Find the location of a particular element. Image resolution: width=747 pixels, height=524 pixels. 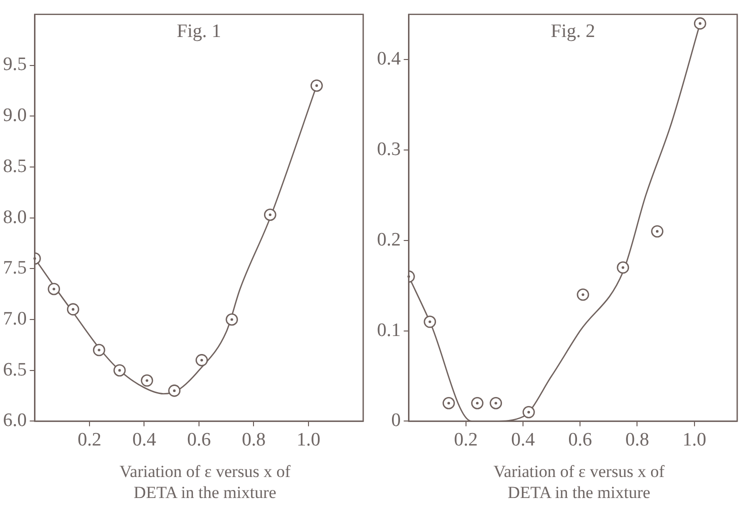

y-tick-label: 7.0 is located at coordinates (15, 319).